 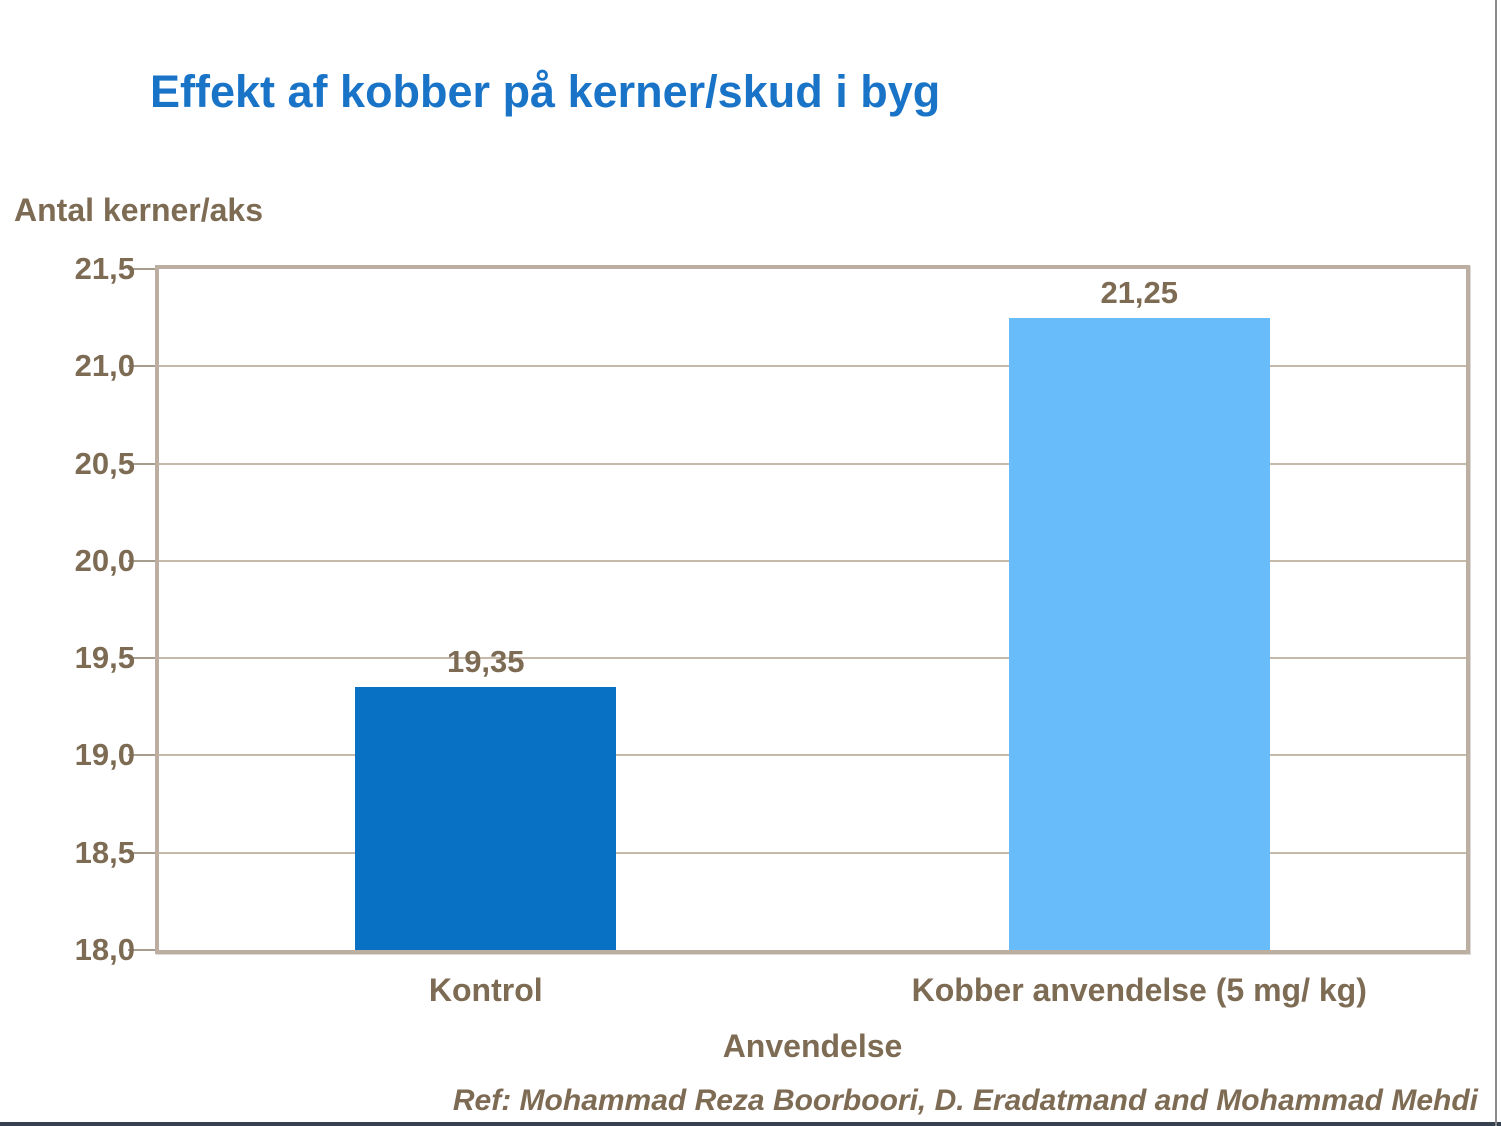 I want to click on chart-title: Effekt af kobber på kerner/skud i byg, so click(x=545, y=91).